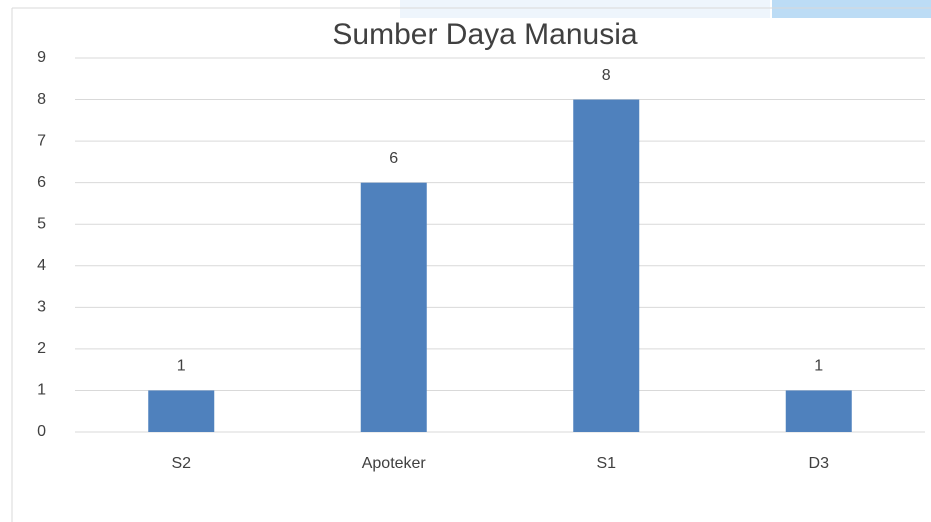 The height and width of the screenshot is (522, 931). What do you see at coordinates (41, 265) in the screenshot?
I see `y-tick-label: 4` at bounding box center [41, 265].